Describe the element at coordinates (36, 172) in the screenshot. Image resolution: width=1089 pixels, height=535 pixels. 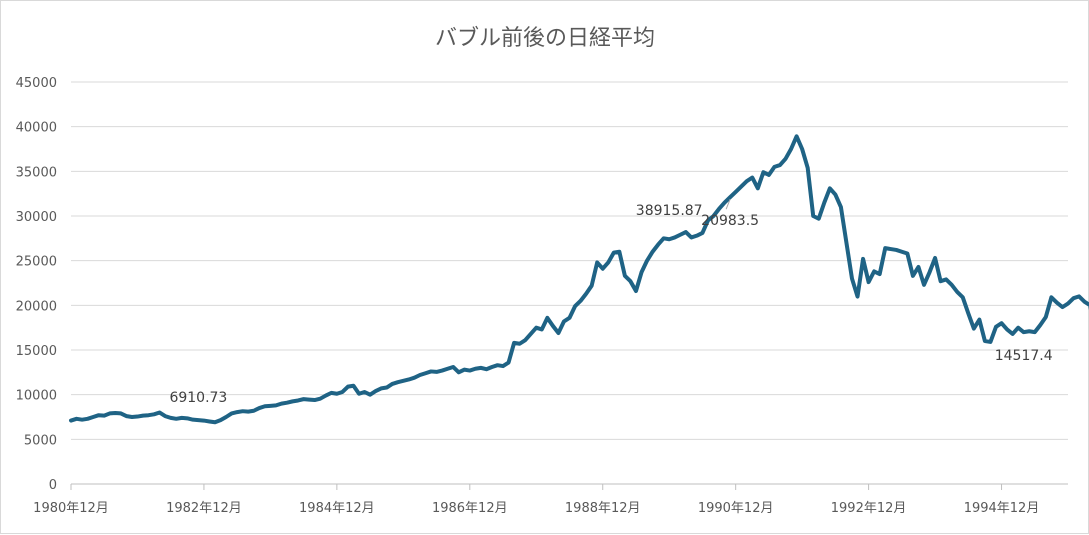
I see `y-tick-label: 35000` at that location.